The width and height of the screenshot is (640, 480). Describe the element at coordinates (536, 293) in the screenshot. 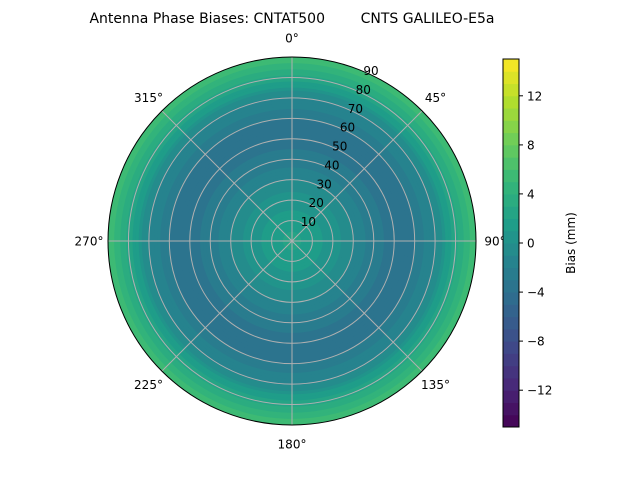

I see `colorbar-tick-label: −4` at that location.